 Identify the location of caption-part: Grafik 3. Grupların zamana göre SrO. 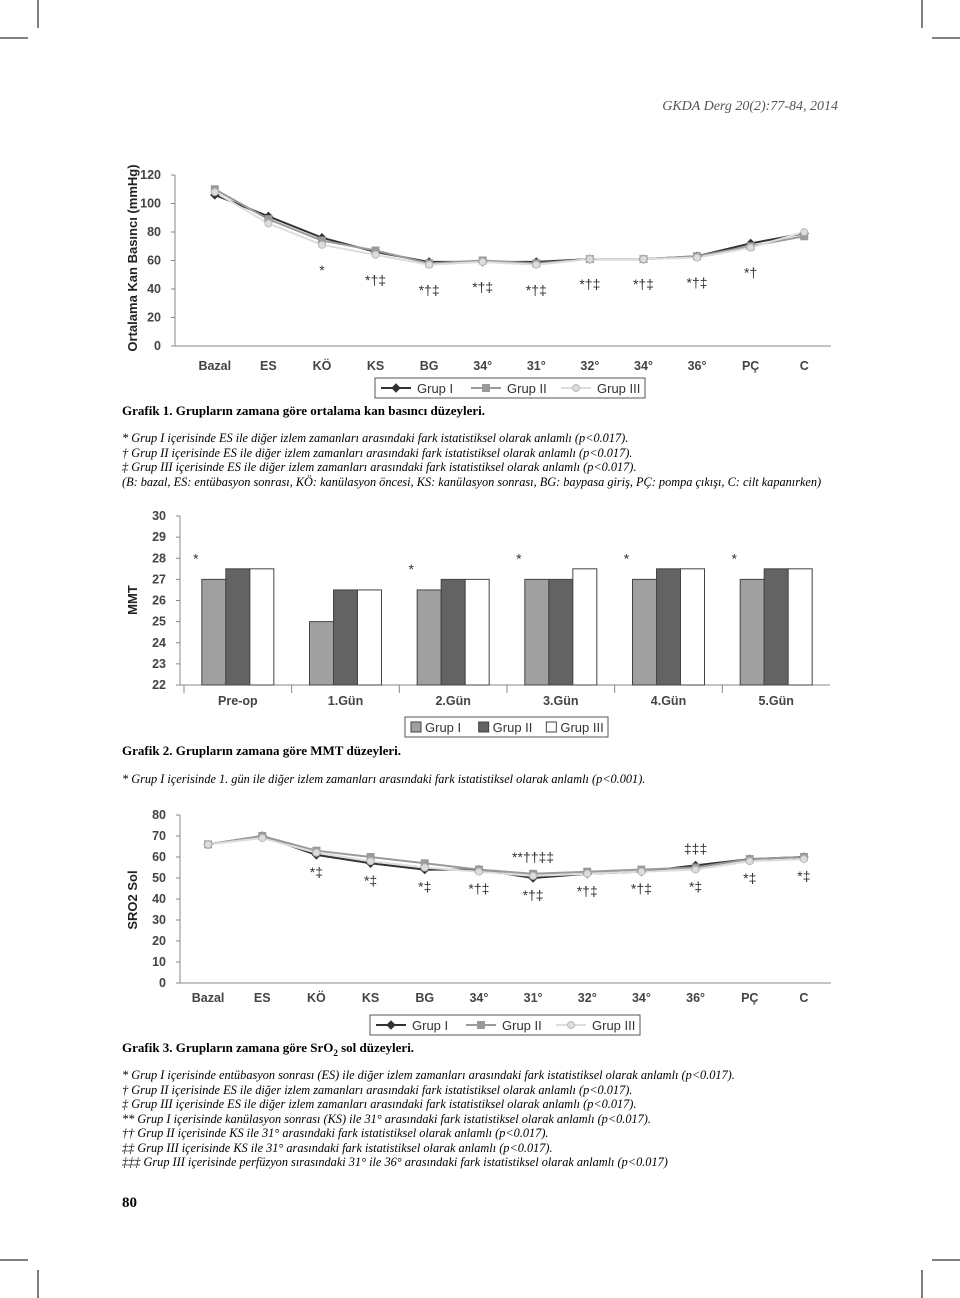
(227, 1047).